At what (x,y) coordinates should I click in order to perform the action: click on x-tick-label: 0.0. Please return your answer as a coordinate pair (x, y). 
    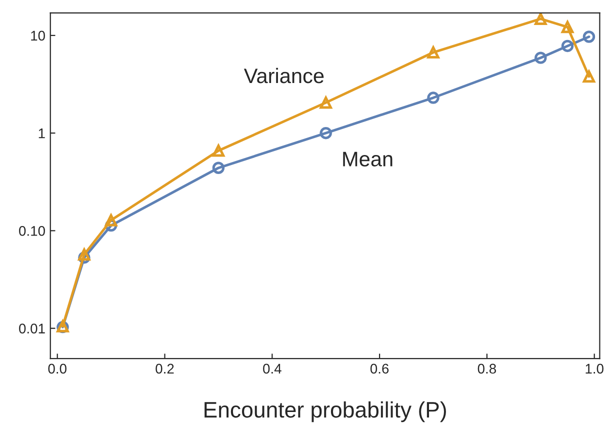
    Looking at the image, I should click on (57, 369).